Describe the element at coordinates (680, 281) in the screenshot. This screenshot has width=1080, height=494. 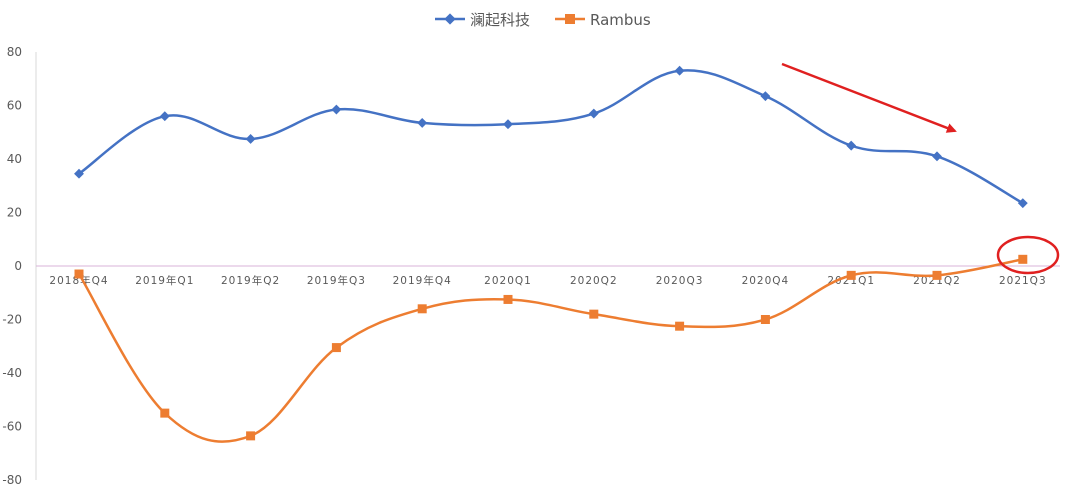
I see `x-tick-label: 2020Q3` at that location.